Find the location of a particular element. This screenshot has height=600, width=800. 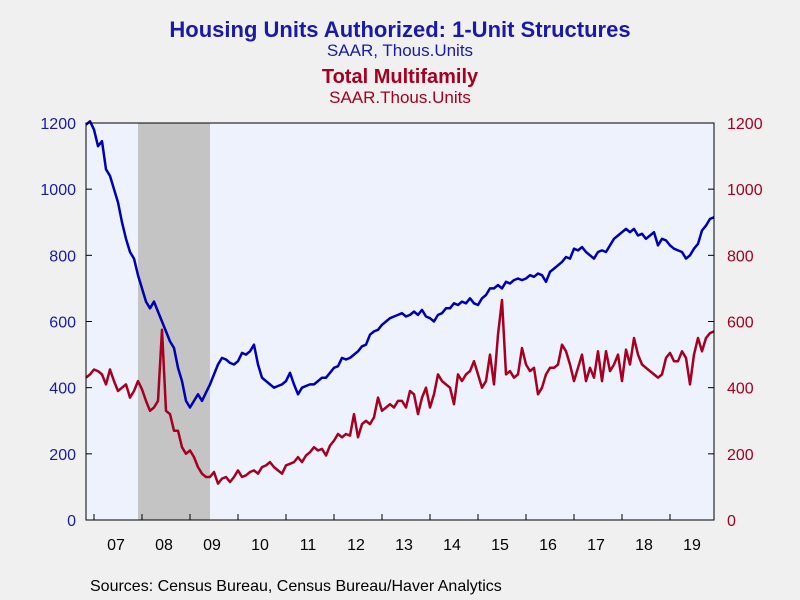

y-left-tick-label: 1000 is located at coordinates (58, 190).